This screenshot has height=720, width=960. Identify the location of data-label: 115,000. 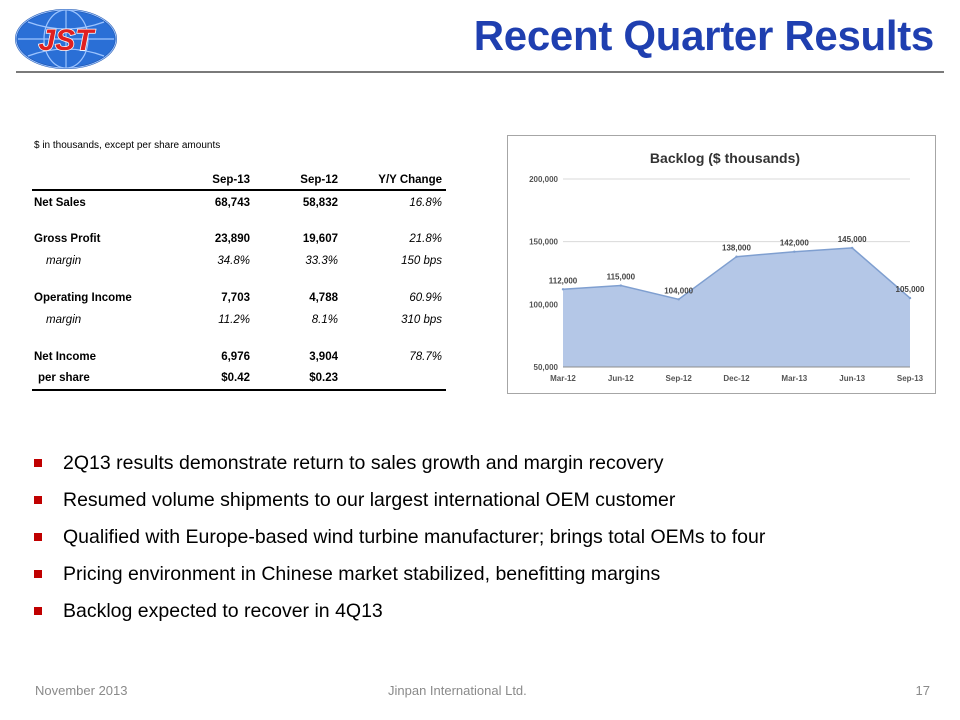
(621, 277).